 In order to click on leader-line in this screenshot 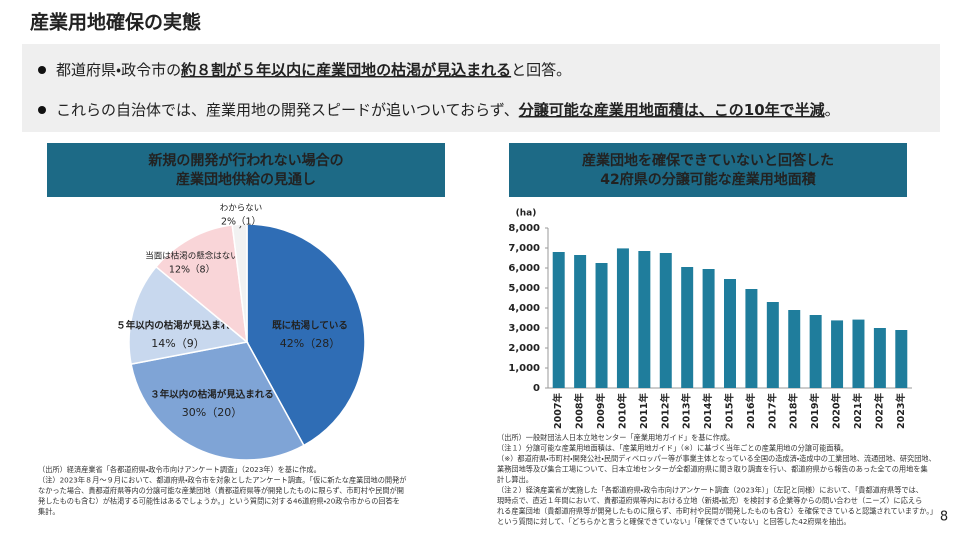, I will do `click(240, 227)`.